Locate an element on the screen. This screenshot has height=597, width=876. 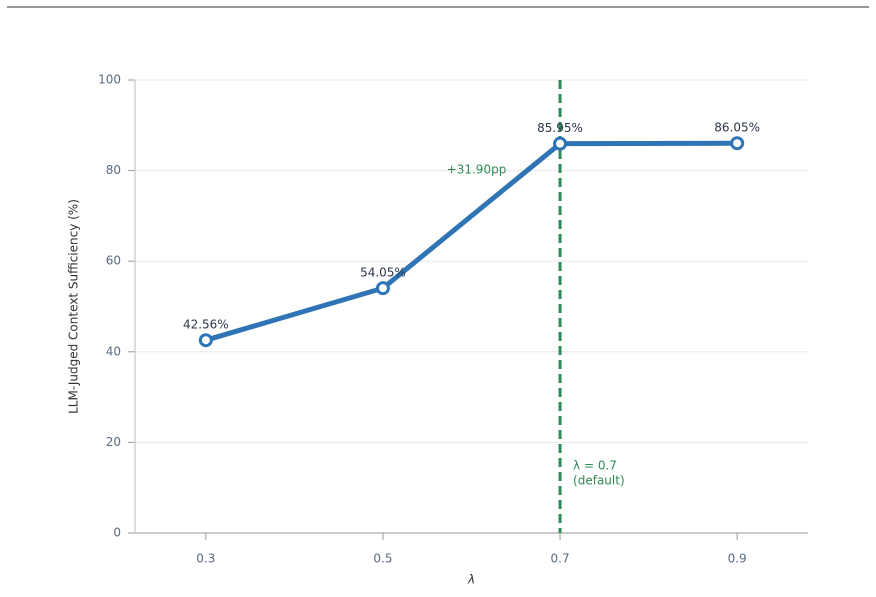
y-axis-label: LLM-Judged Context Sufficiency (%) is located at coordinates (74, 306).